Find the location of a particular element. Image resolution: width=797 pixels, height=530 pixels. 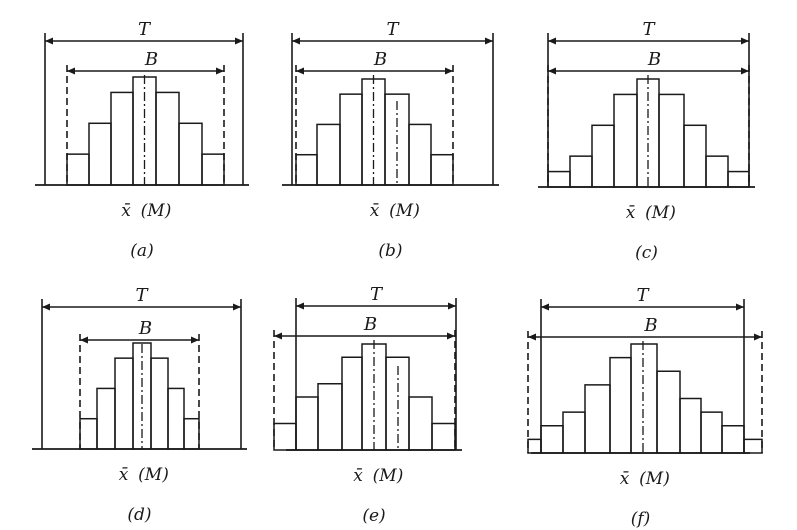

panel-caption: (a) is located at coordinates (141, 251).